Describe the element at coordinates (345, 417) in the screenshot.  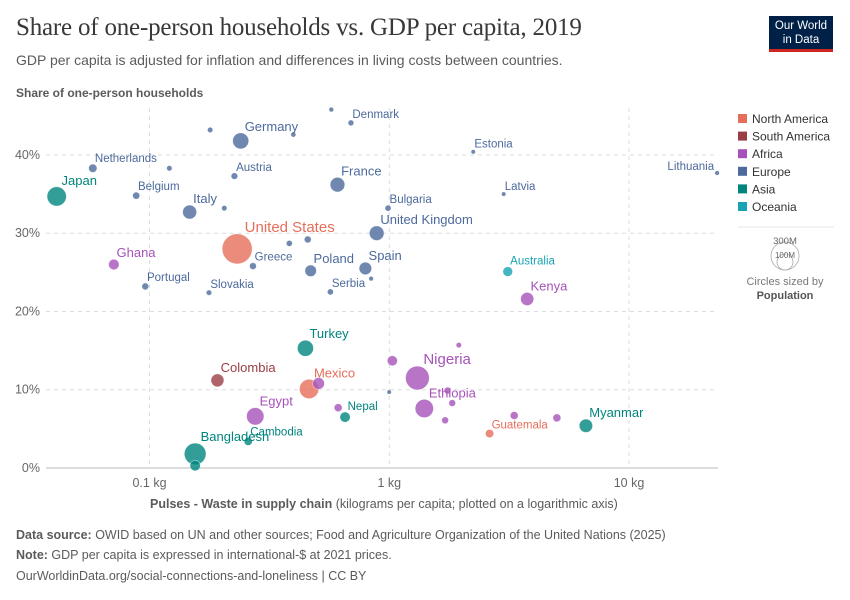
I see `point-nepal` at that location.